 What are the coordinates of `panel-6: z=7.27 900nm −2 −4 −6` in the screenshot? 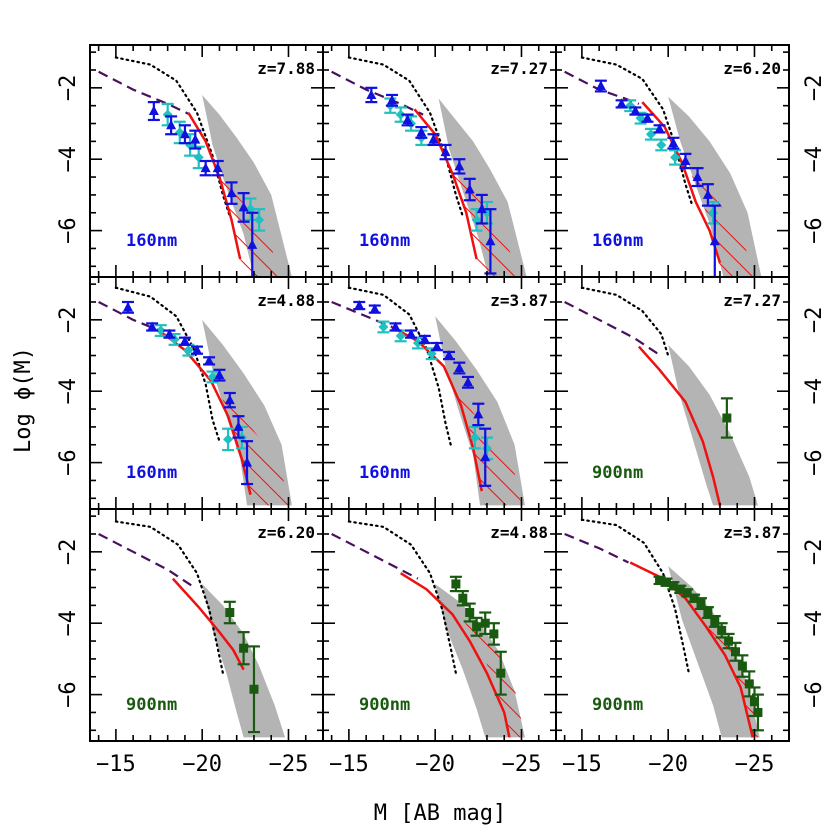 It's located at (691, 393).